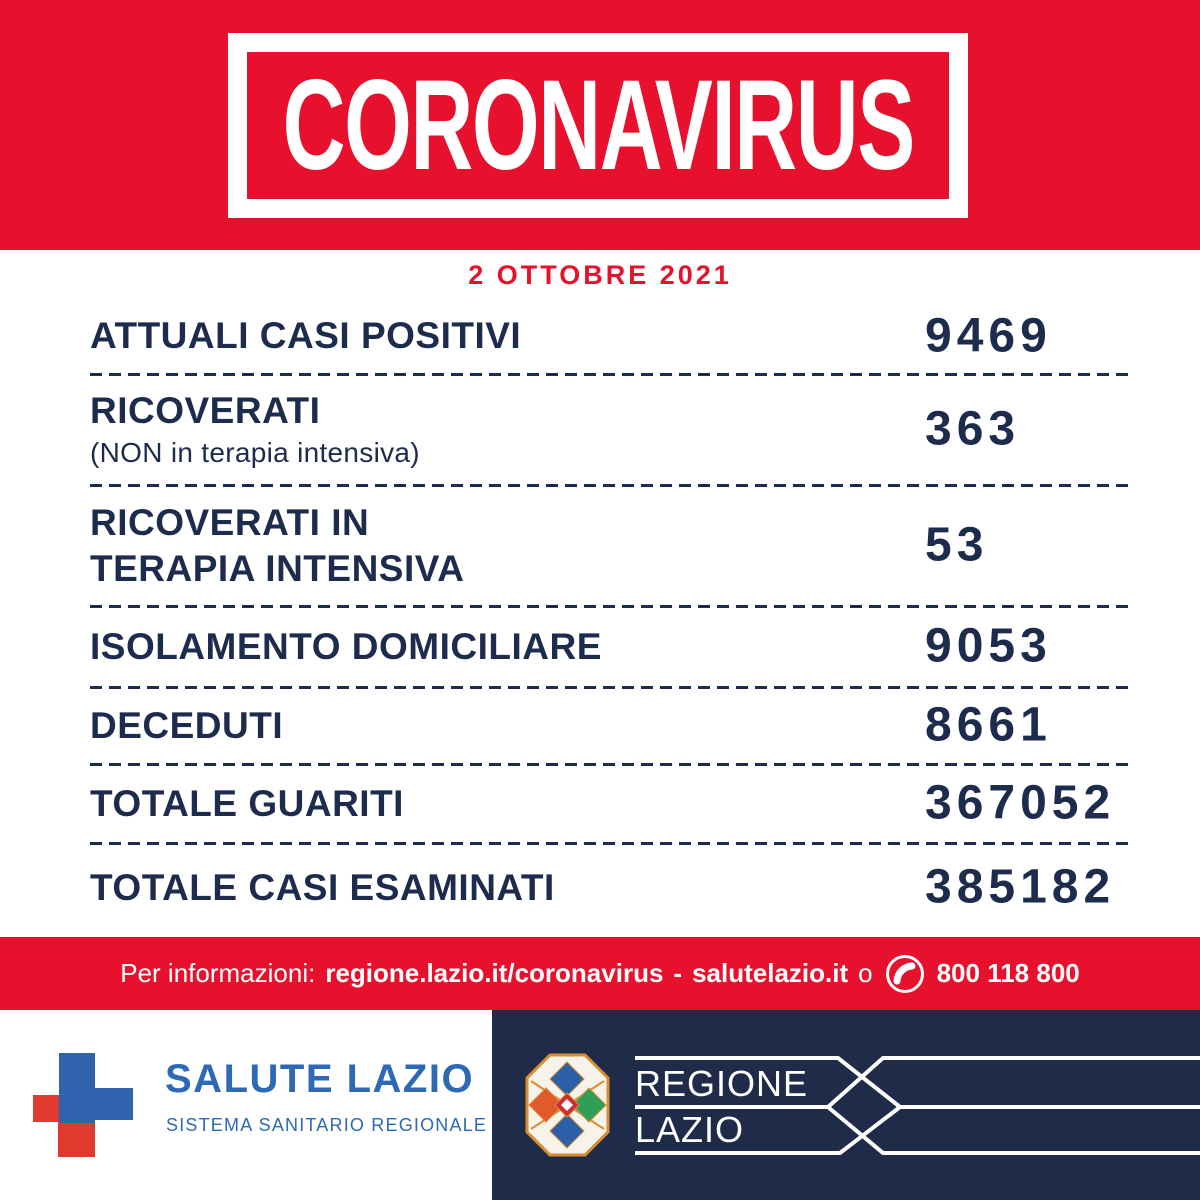 The height and width of the screenshot is (1200, 1200). I want to click on row-sublabel: (NON in terapia intensiva), so click(255, 452).